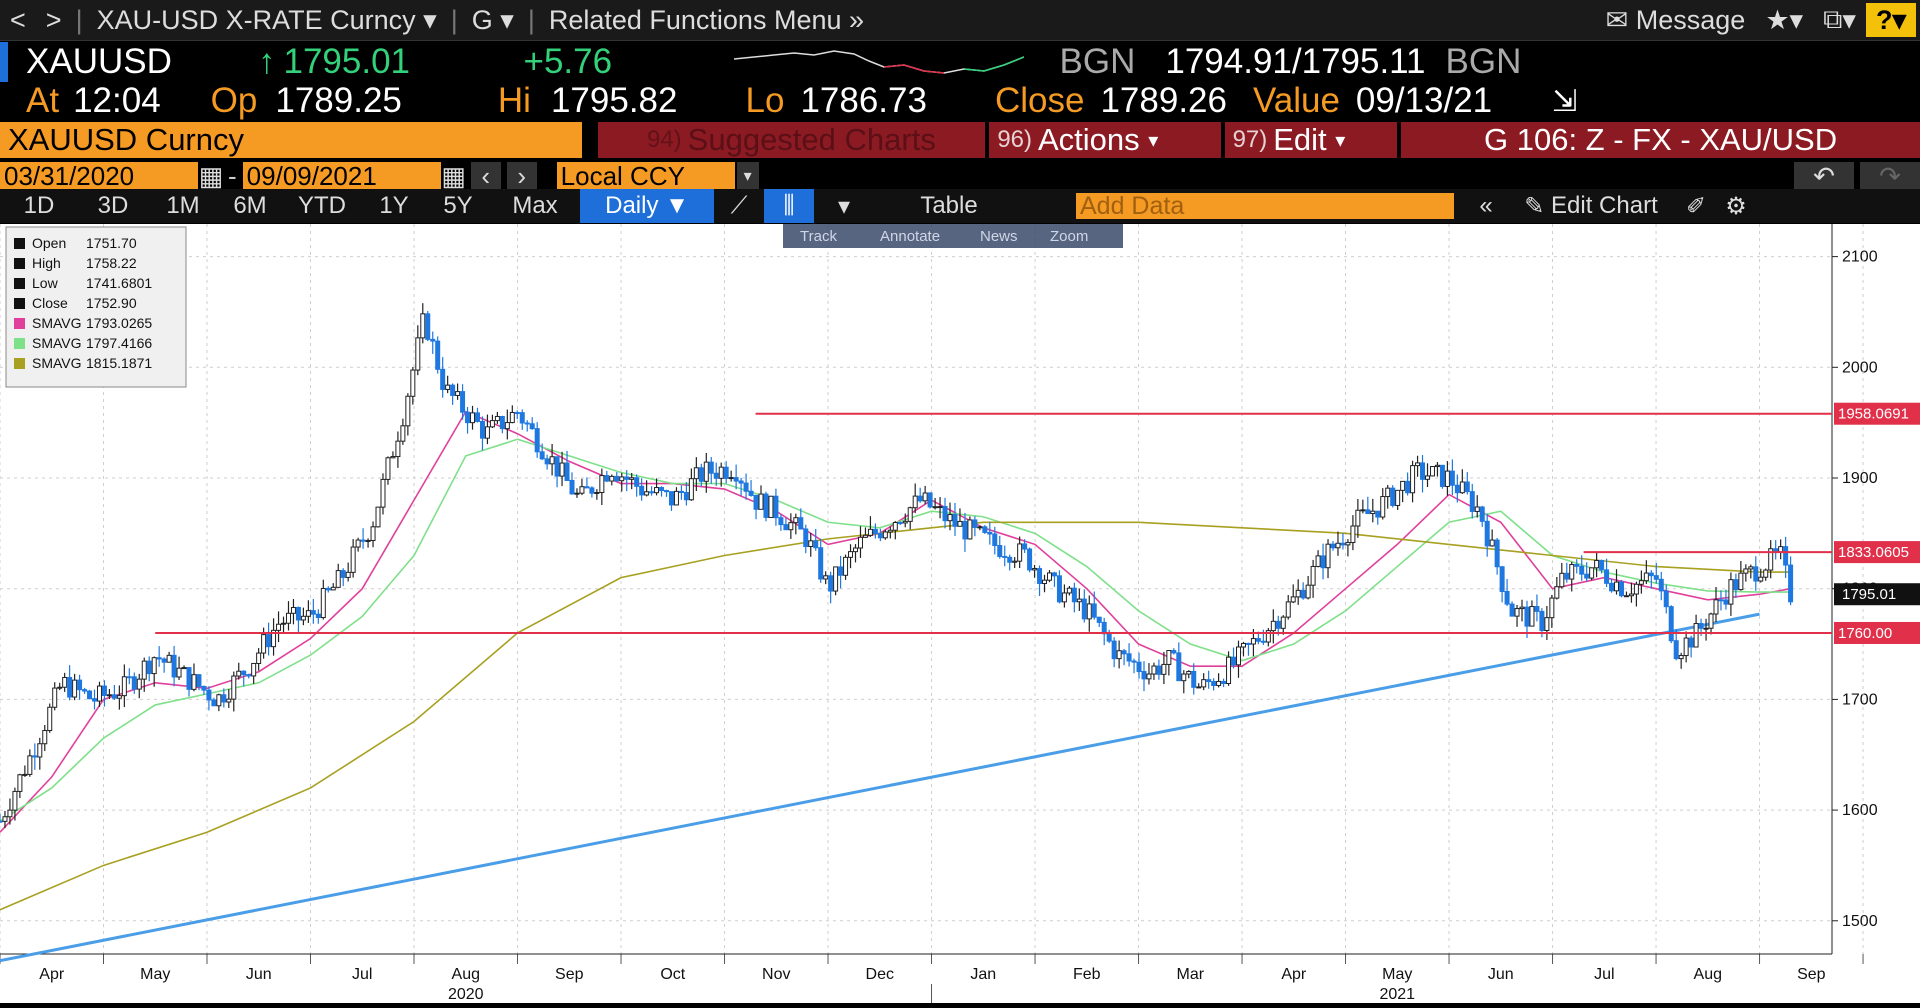 The height and width of the screenshot is (1008, 1920). Describe the element at coordinates (1696, 206) in the screenshot. I see `chart-edit-icon: ✐` at that location.